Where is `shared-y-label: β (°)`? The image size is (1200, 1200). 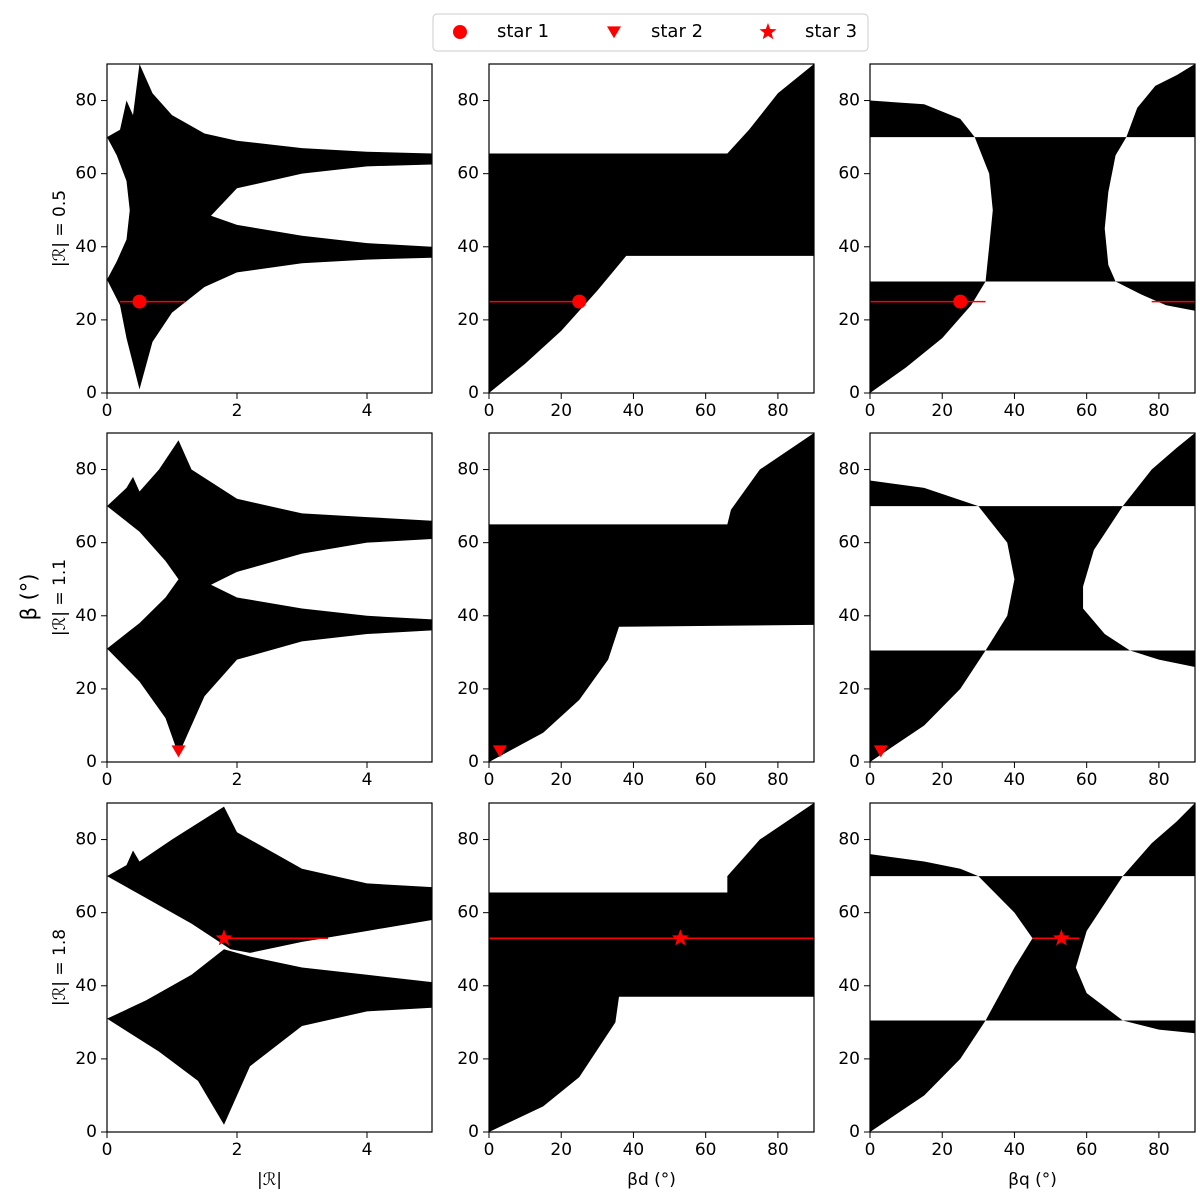
shared-y-label: β (°) is located at coordinates (29, 597).